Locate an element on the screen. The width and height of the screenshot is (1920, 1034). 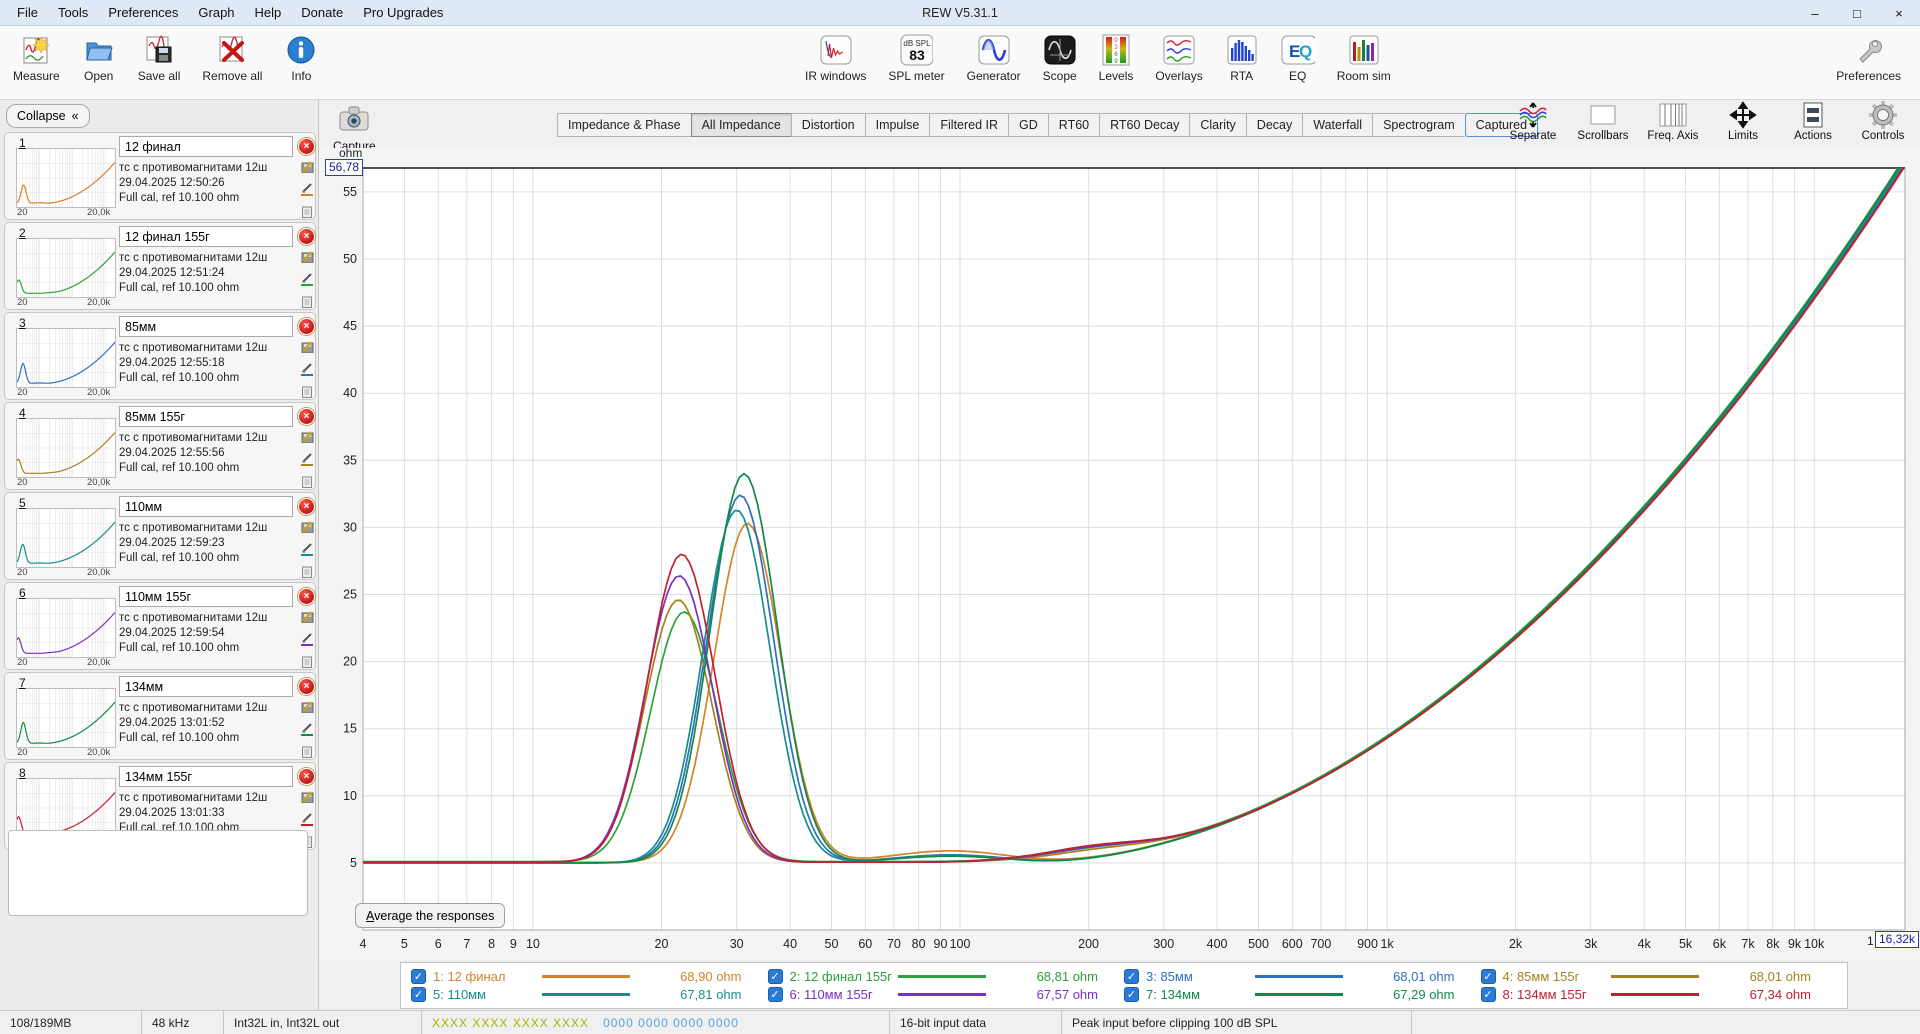
collapse-sidebar-button: Collapse « is located at coordinates (48, 116).